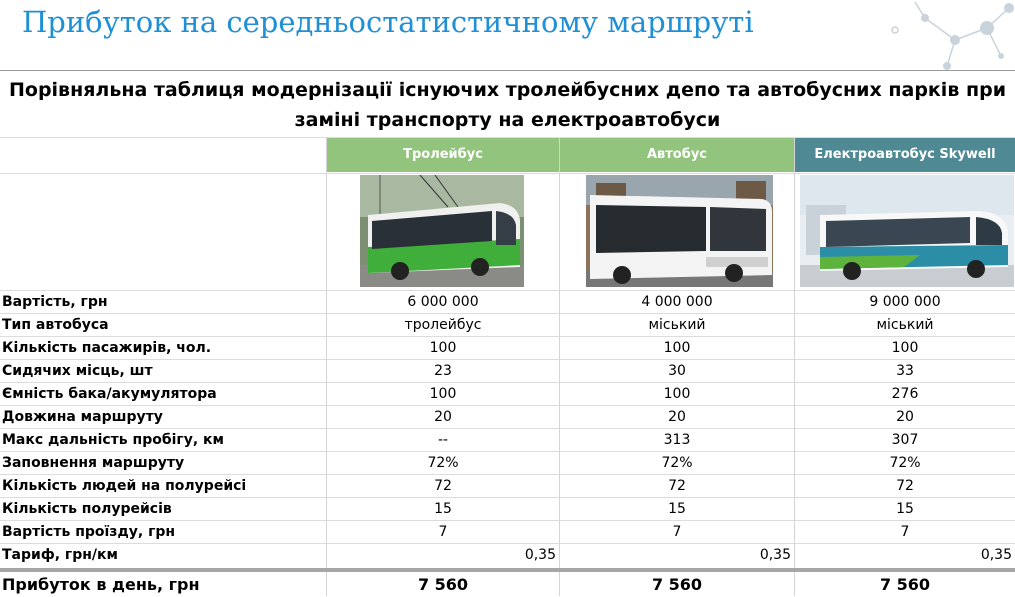  I want to click on cell-electric-bus: міський, so click(905, 325).